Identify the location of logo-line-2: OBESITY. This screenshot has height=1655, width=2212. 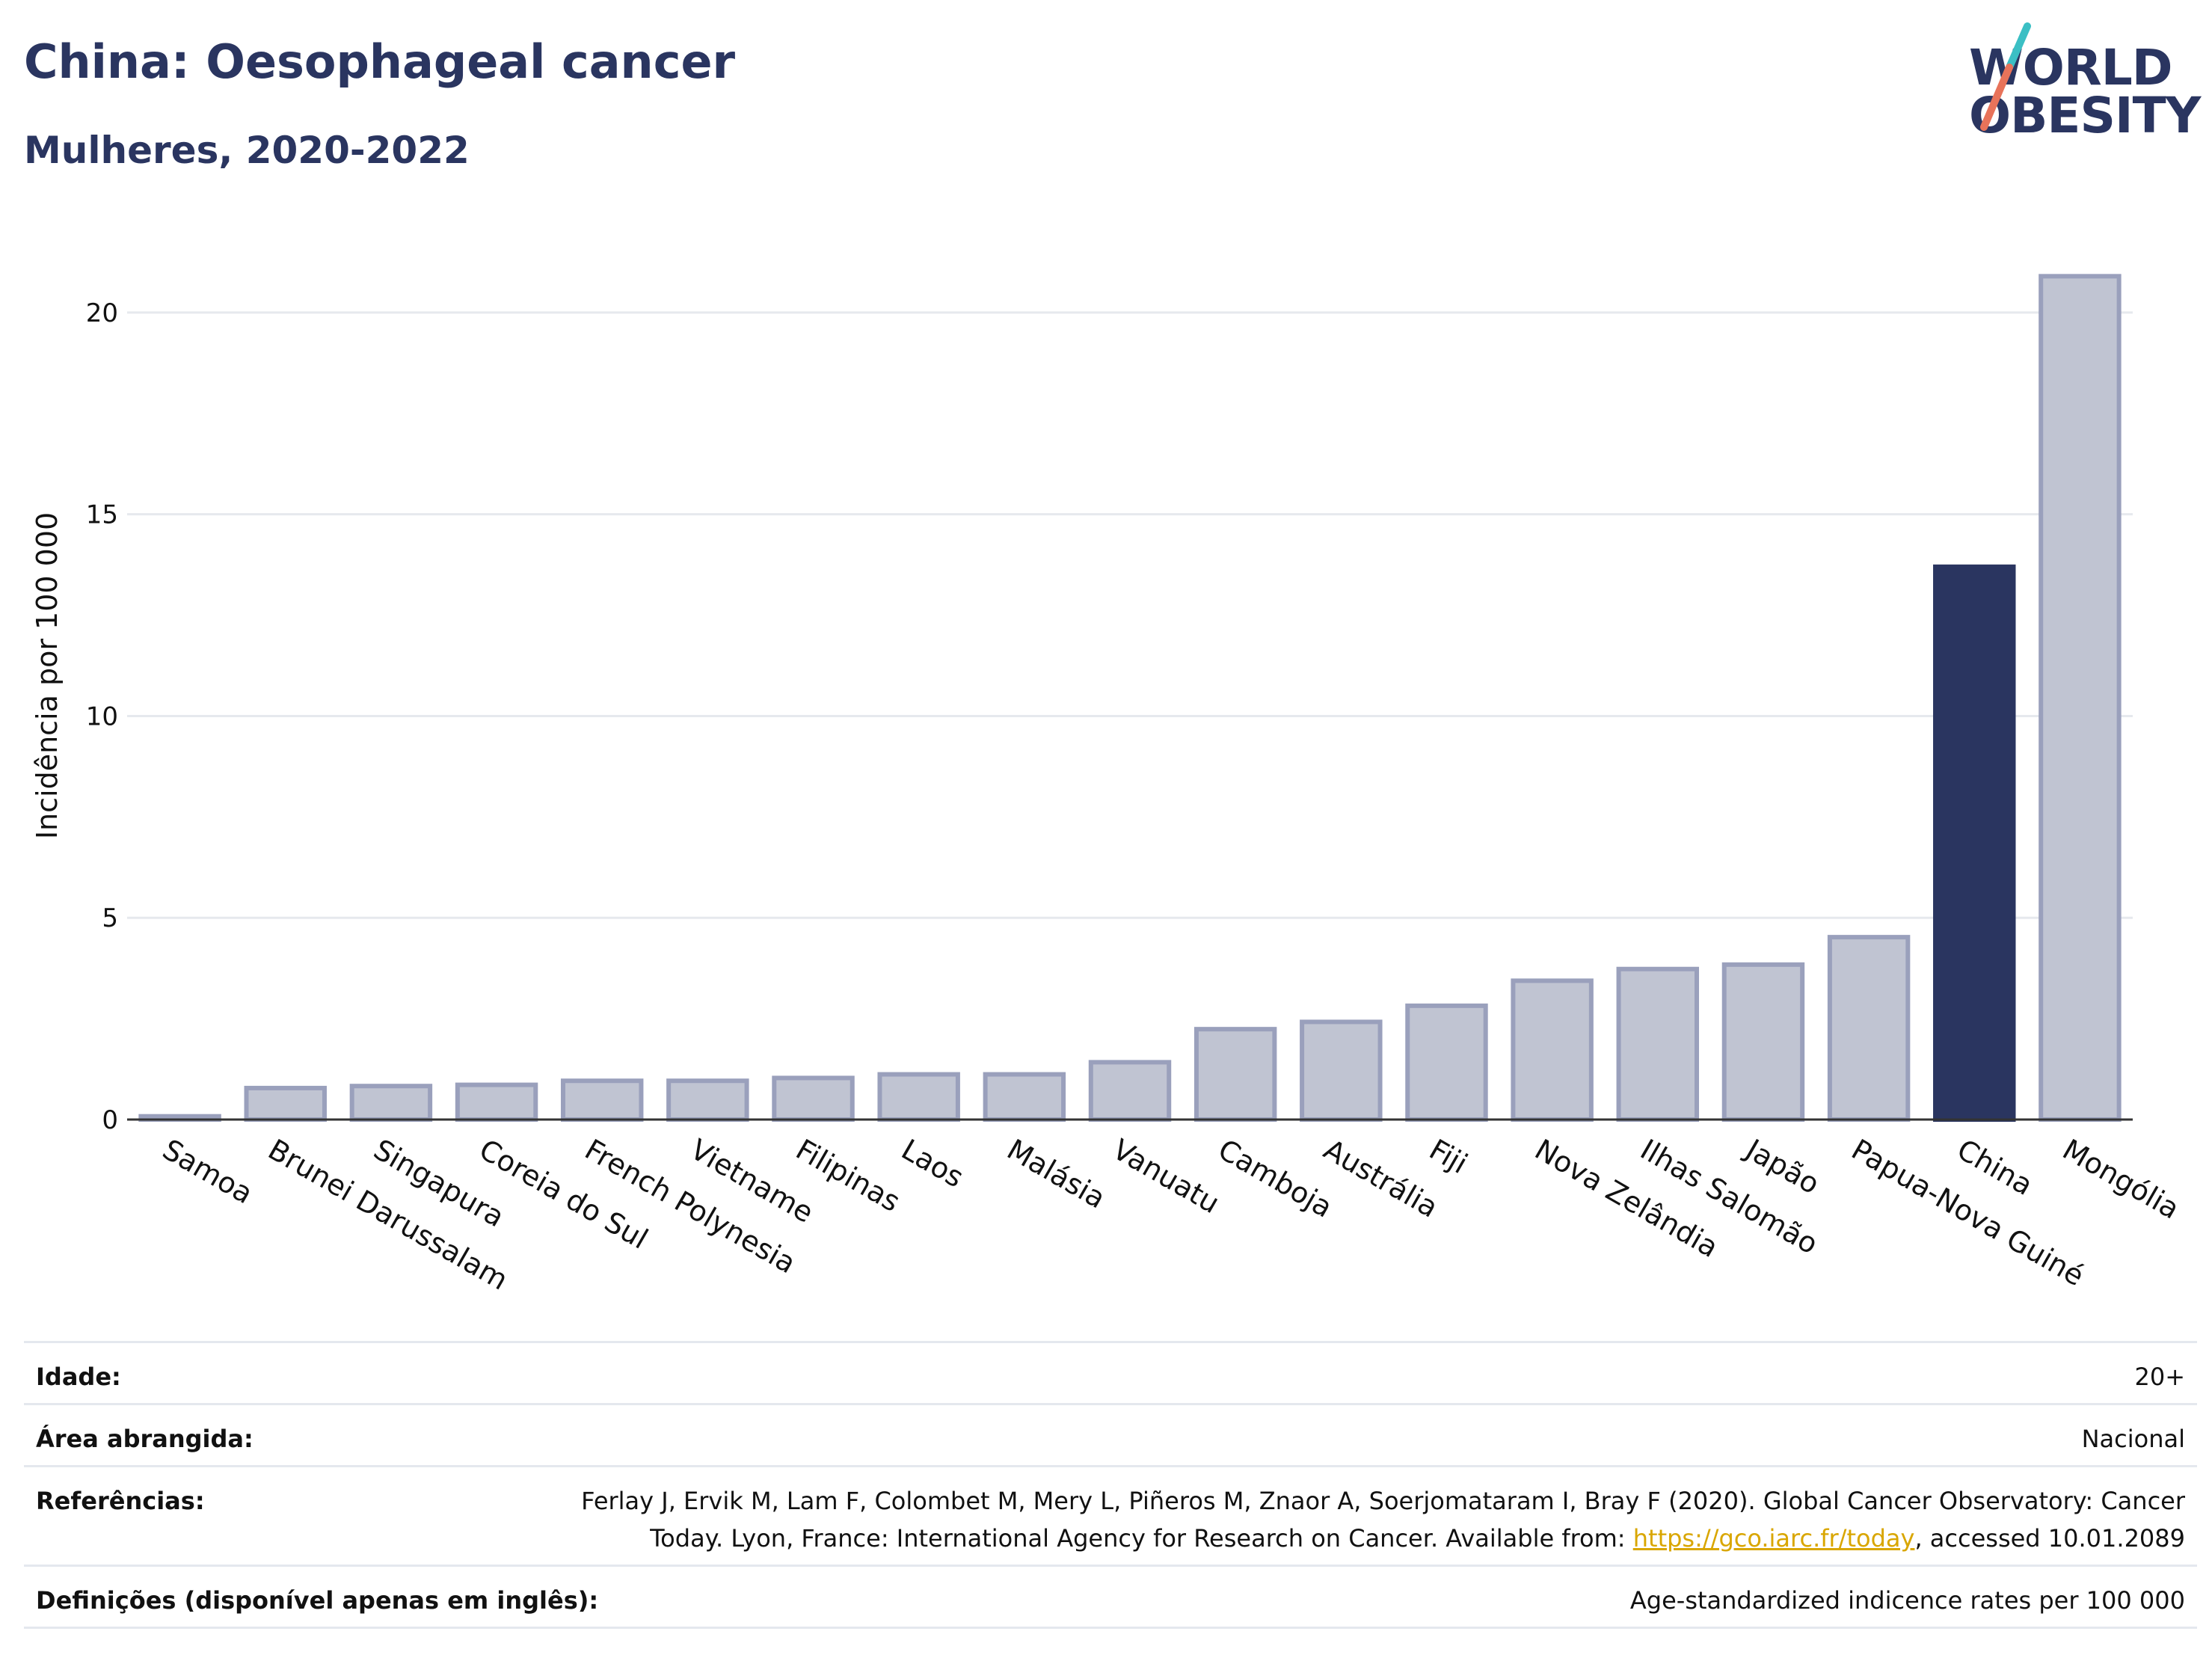
(2085, 115).